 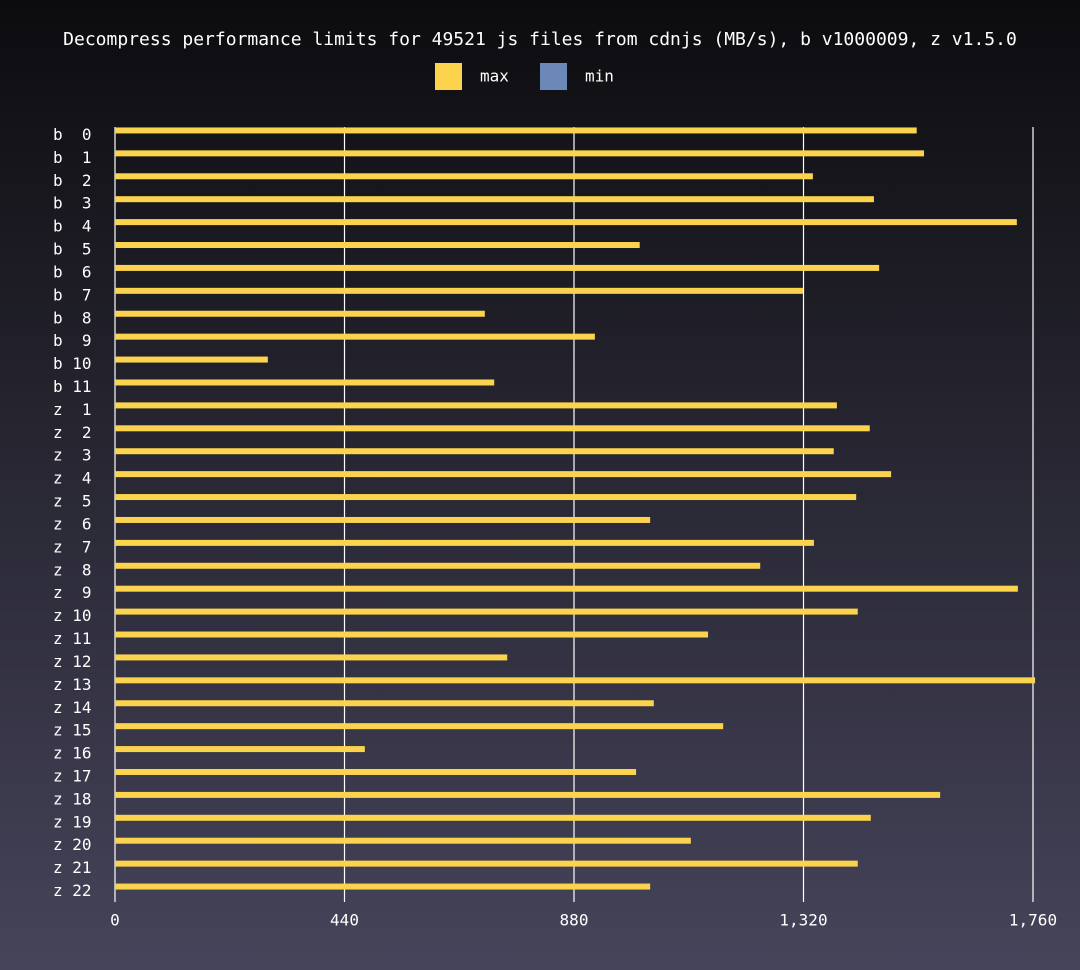 I want to click on y-tick-label: b 3, so click(x=72, y=203).